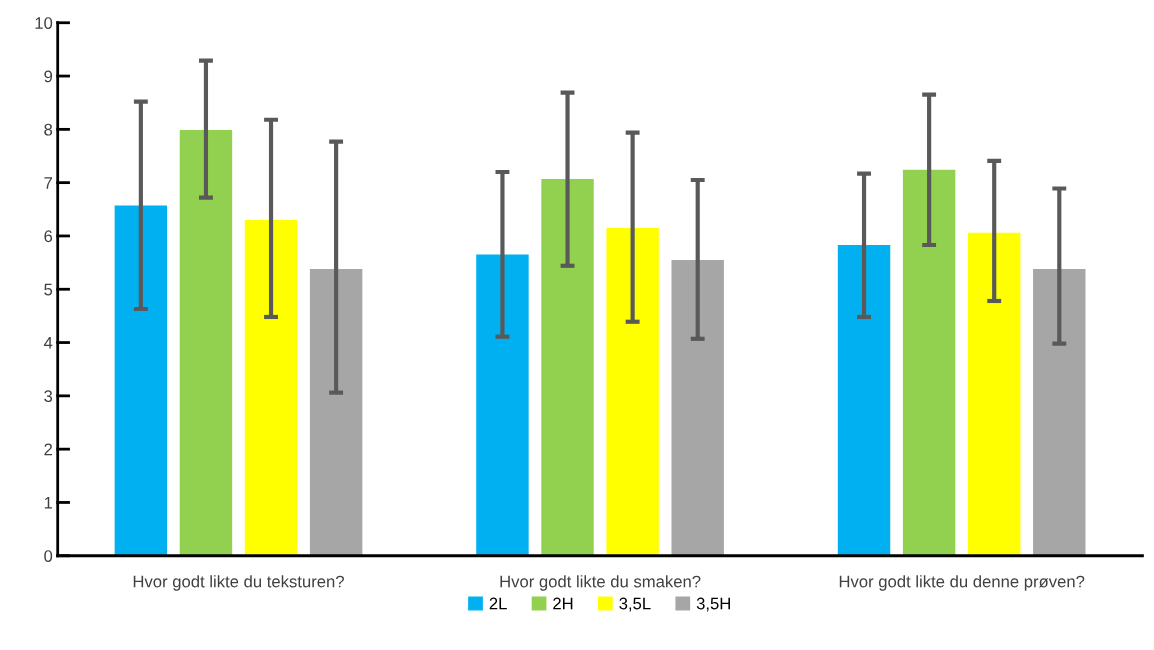  I want to click on y-tick-label: 4, so click(48, 343).